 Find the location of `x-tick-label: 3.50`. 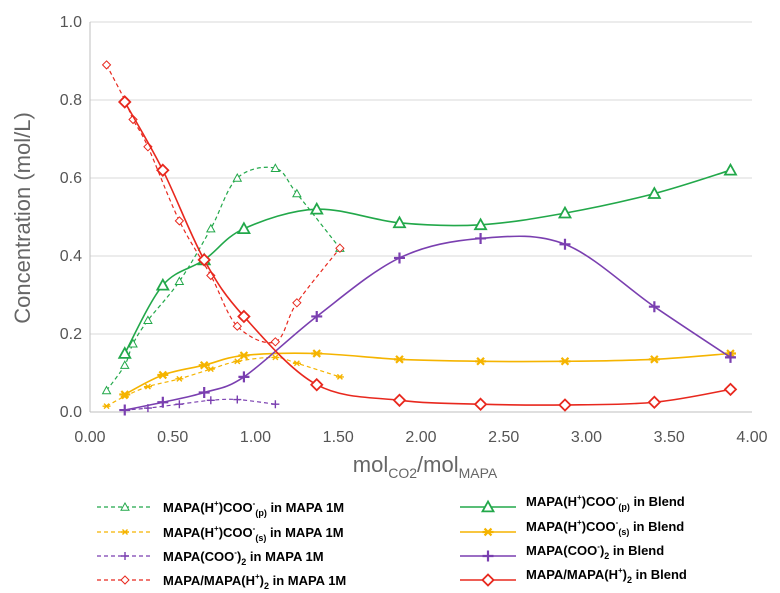

x-tick-label: 3.50 is located at coordinates (669, 437).